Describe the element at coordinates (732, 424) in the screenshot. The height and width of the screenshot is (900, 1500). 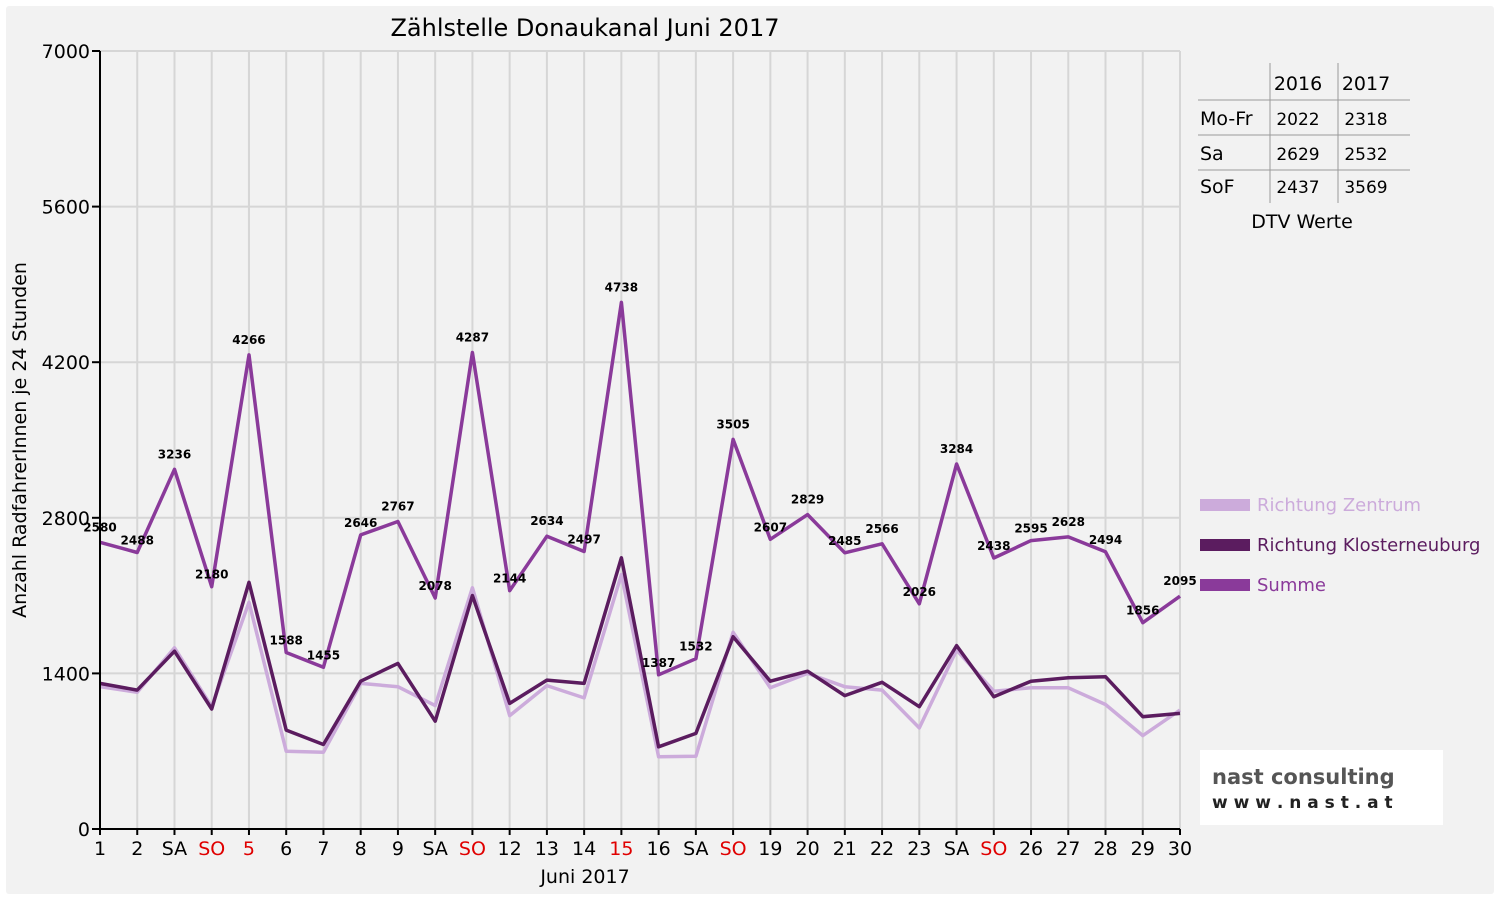
I see `data-label: 3505` at that location.